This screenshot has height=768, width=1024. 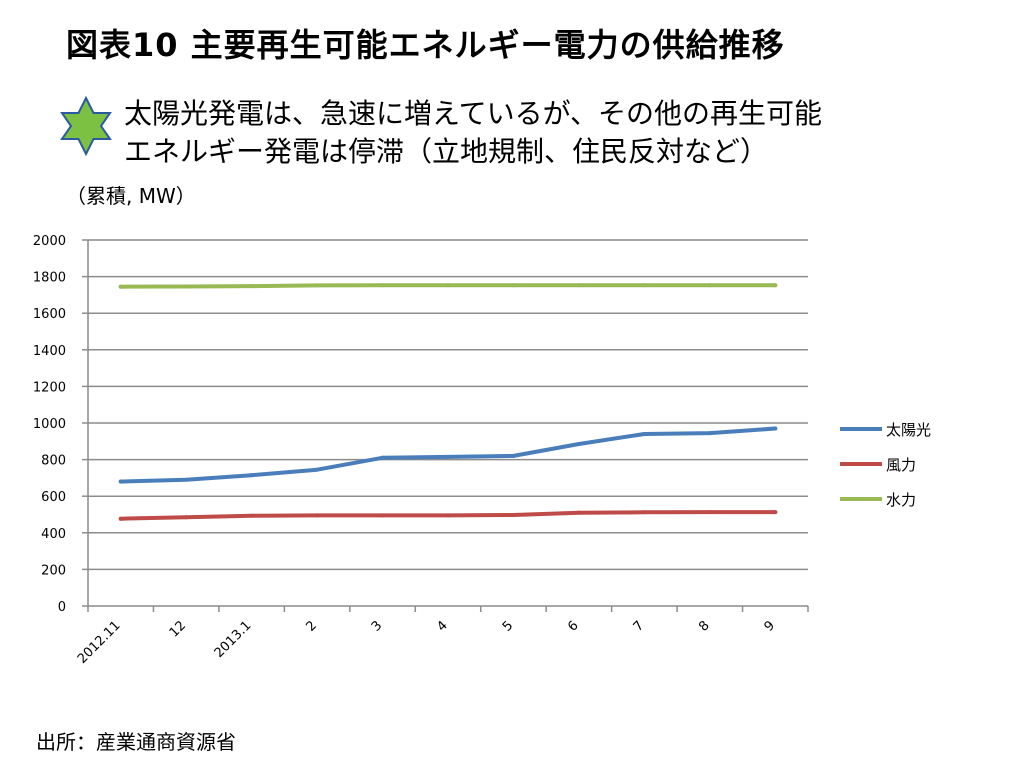 I want to click on y-tick-label: 400, so click(x=53, y=534).